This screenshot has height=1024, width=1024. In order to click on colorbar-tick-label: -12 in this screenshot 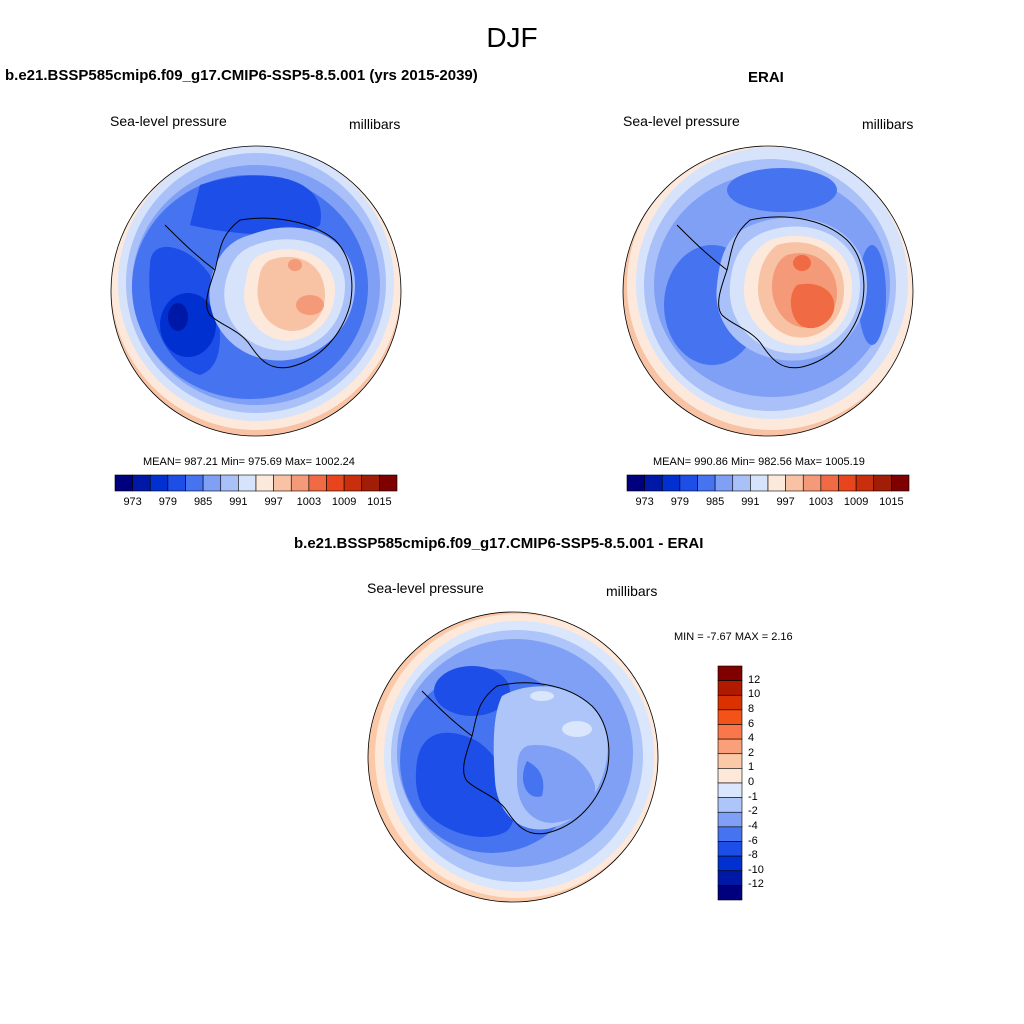, I will do `click(756, 884)`.